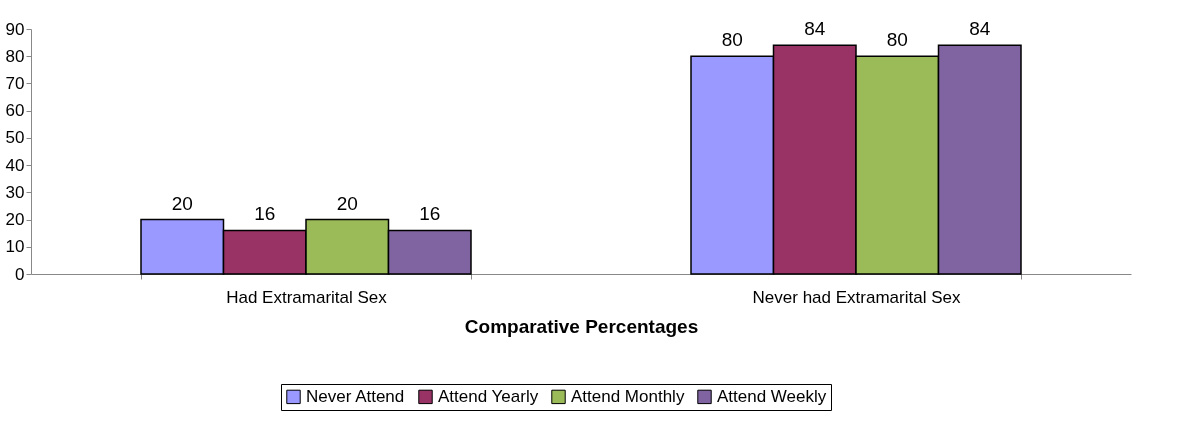  Describe the element at coordinates (581, 326) in the screenshot. I see `x-axis-title: Comparative Percentages` at that location.